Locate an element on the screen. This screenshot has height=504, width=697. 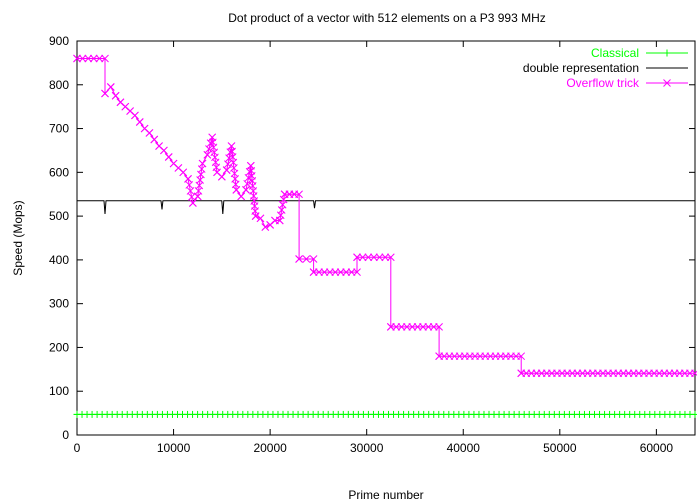
legend-marker-classical is located at coordinates (667, 53).